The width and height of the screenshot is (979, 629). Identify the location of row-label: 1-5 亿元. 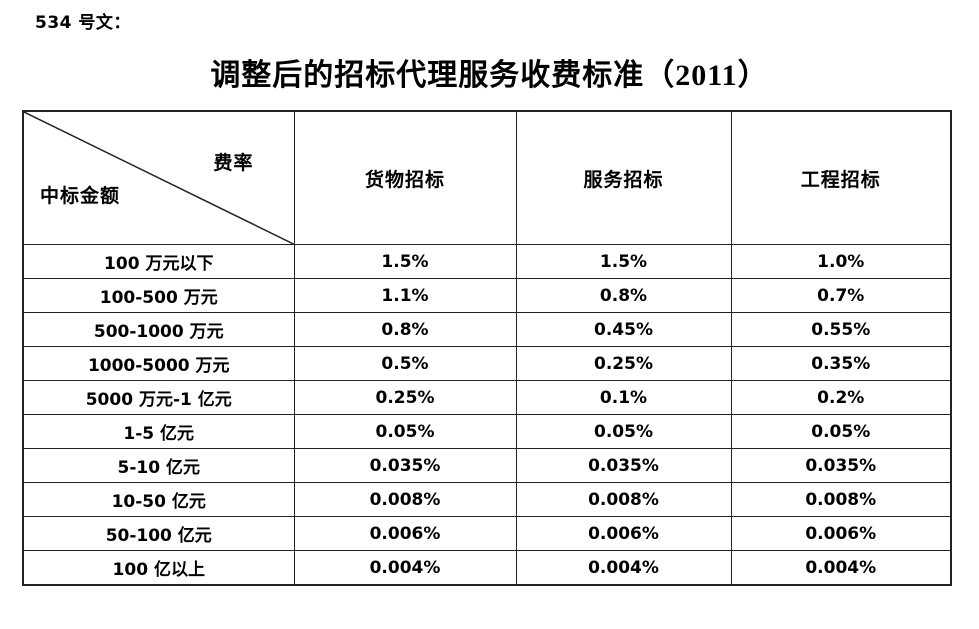
(158, 431).